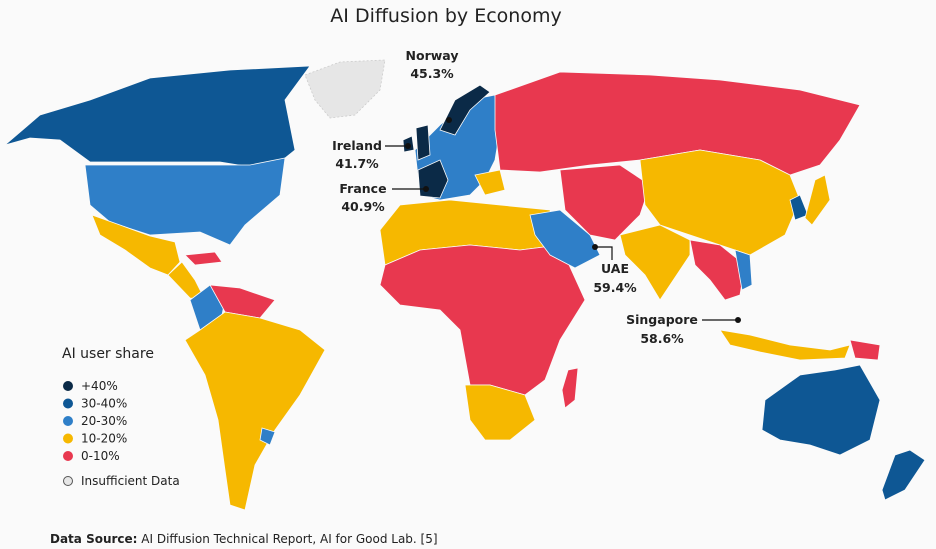  What do you see at coordinates (157, 118) in the screenshot?
I see `canada` at bounding box center [157, 118].